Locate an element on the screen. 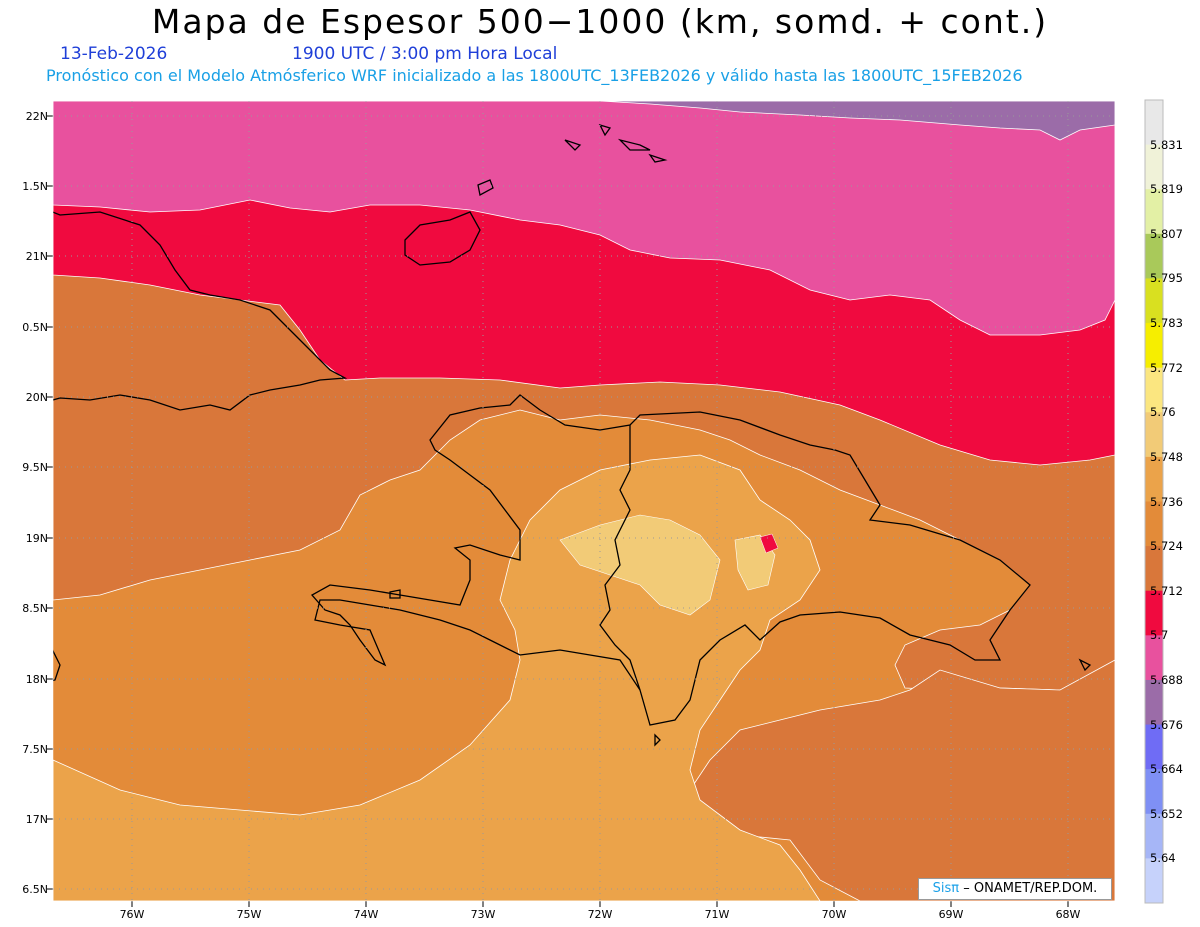 This screenshot has width=1200, height=927. band-5700-blob is located at coordinates (769, 543).